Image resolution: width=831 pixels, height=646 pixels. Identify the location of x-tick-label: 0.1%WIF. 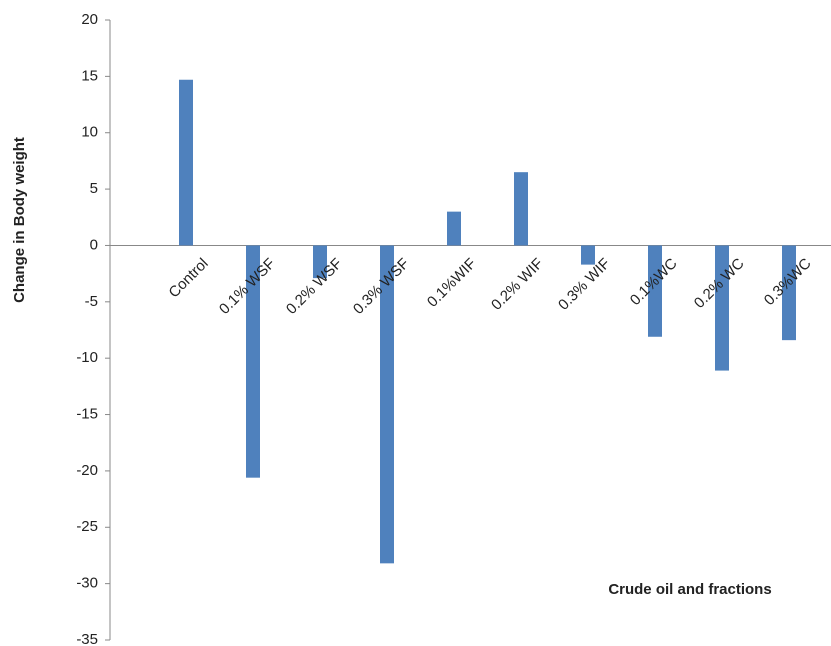
(452, 283).